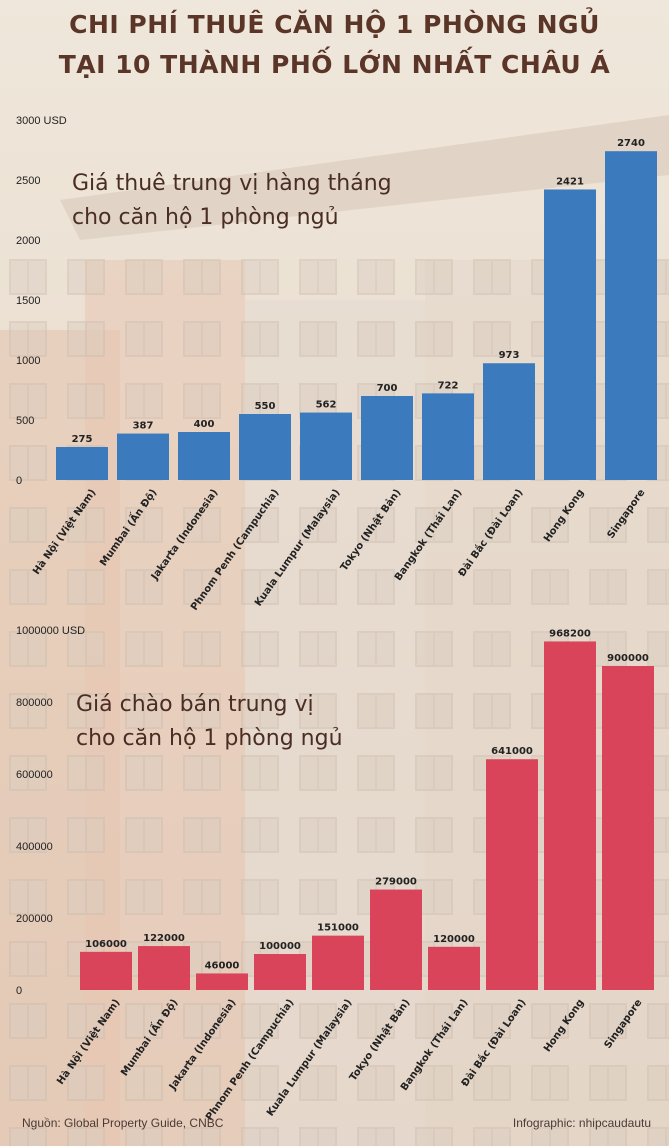 This screenshot has height=1146, width=669. What do you see at coordinates (25, 421) in the screenshot?
I see `rent-y-tick-label: 500` at bounding box center [25, 421].